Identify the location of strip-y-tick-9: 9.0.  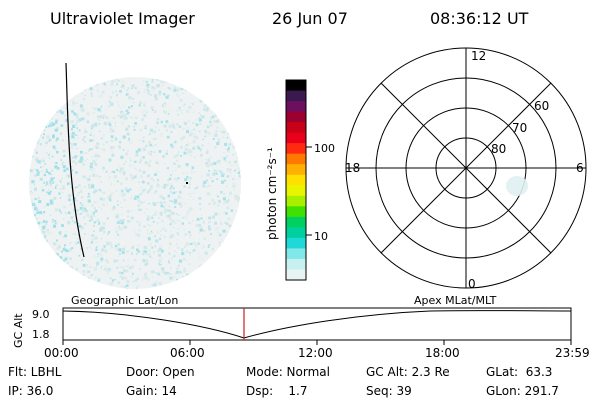
(41, 314).